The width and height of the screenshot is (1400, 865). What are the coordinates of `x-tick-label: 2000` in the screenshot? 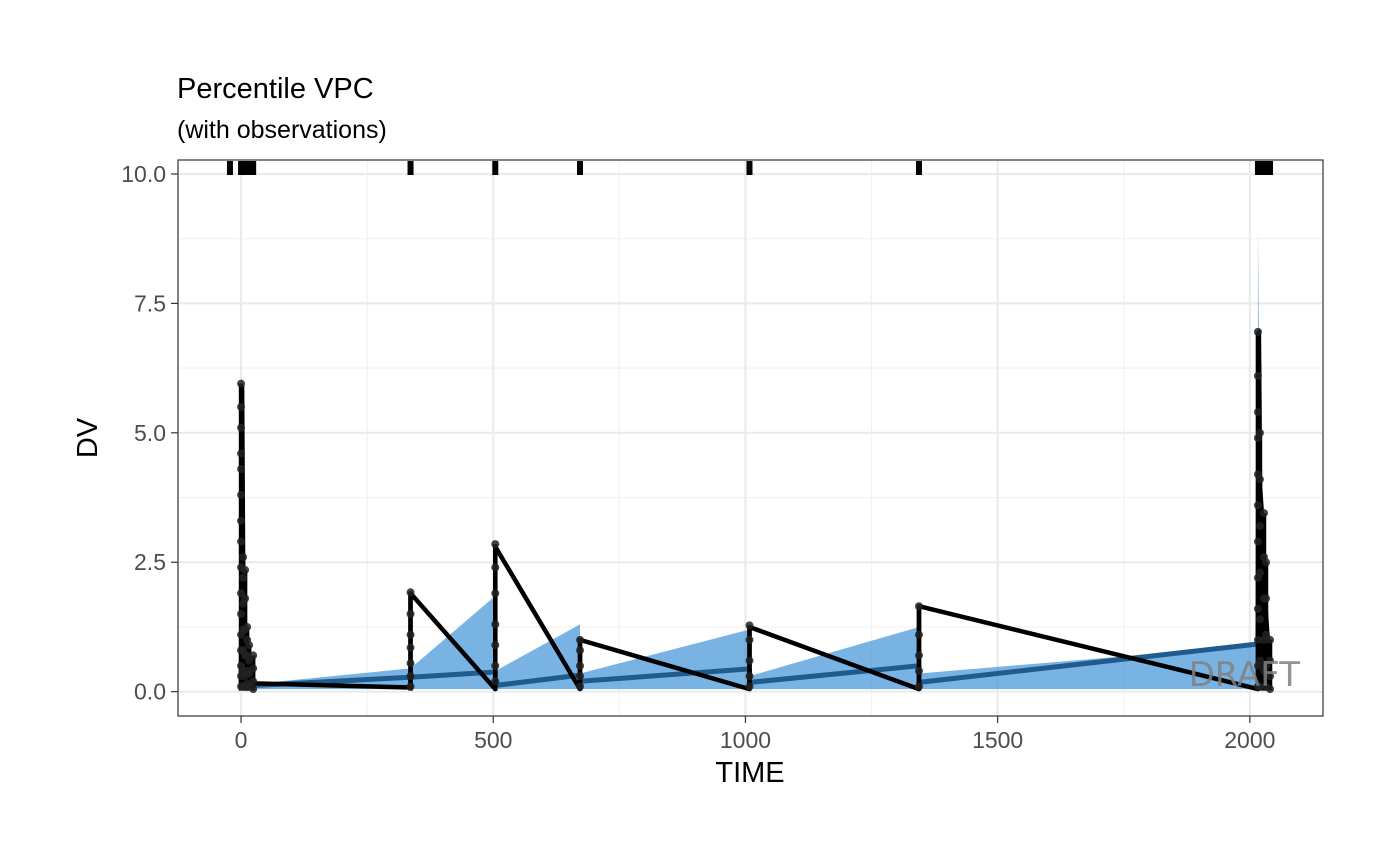 It's located at (1249, 740).